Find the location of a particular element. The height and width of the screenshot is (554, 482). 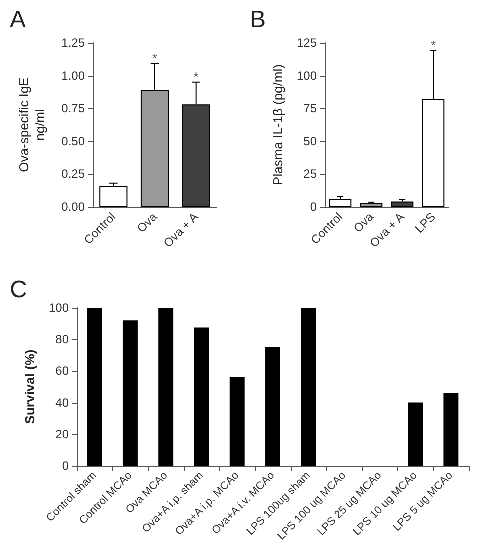

x-tick-label: Ova + A is located at coordinates (181, 230).